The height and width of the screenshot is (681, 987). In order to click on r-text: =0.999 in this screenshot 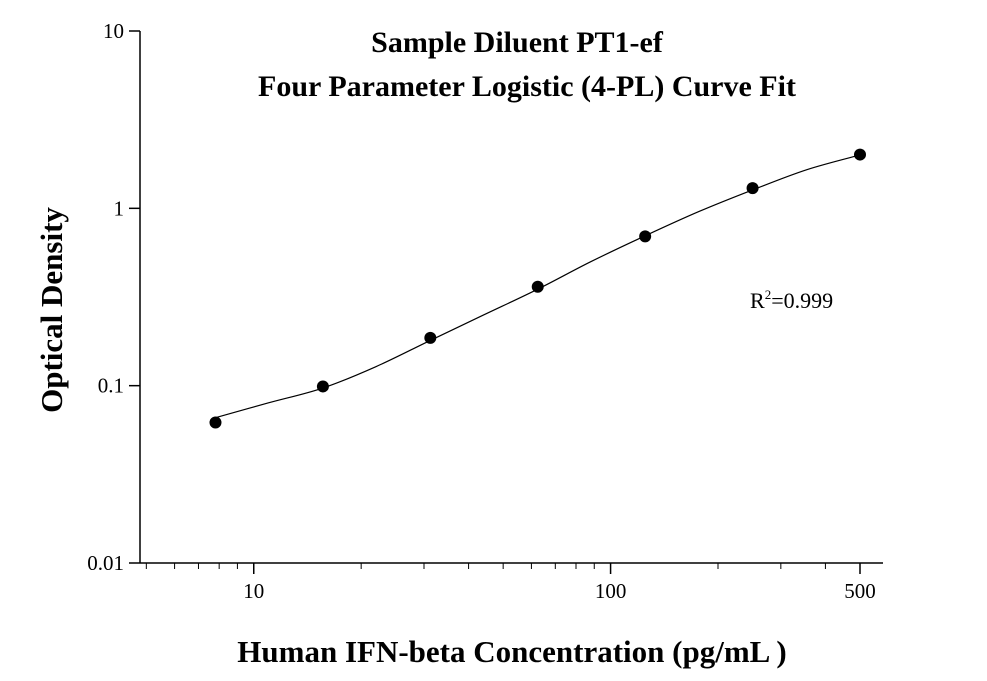, I will do `click(802, 300)`.